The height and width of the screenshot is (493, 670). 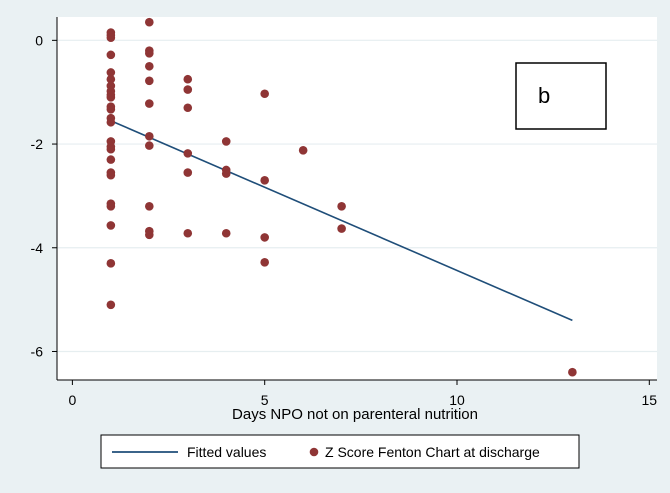 I want to click on y-tick-label: -2, so click(x=37, y=144).